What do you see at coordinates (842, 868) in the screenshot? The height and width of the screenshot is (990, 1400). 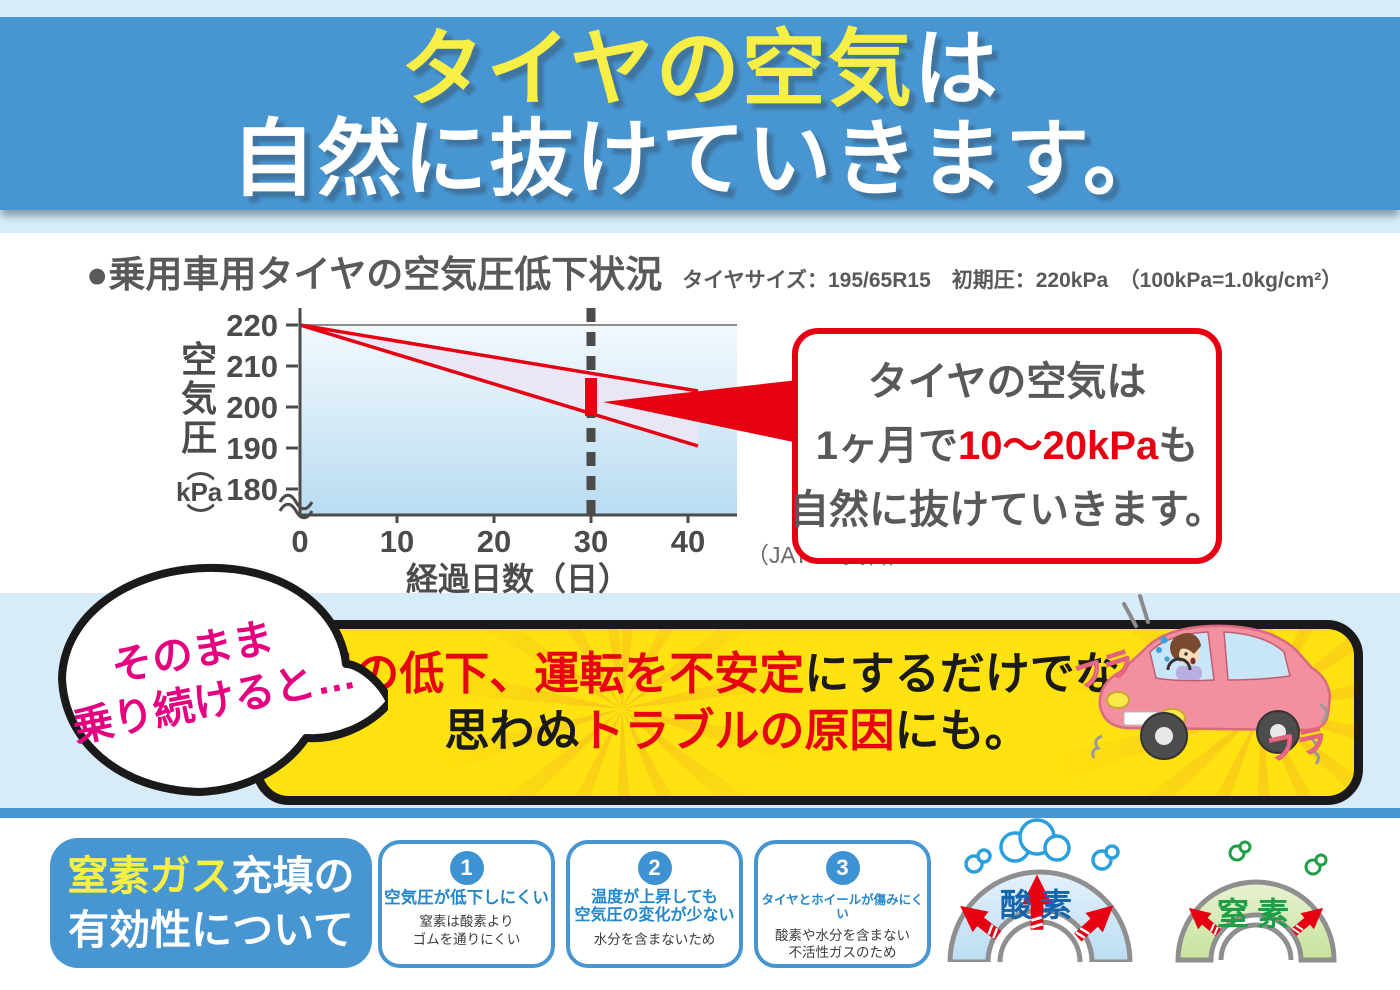 I see `benefit-number-badge: 3` at bounding box center [842, 868].